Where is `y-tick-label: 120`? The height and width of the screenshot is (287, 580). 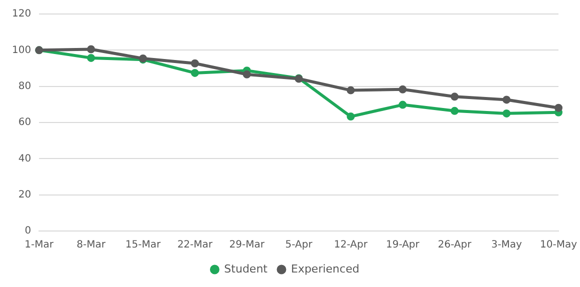
y-tick-label: 120 is located at coordinates (22, 14).